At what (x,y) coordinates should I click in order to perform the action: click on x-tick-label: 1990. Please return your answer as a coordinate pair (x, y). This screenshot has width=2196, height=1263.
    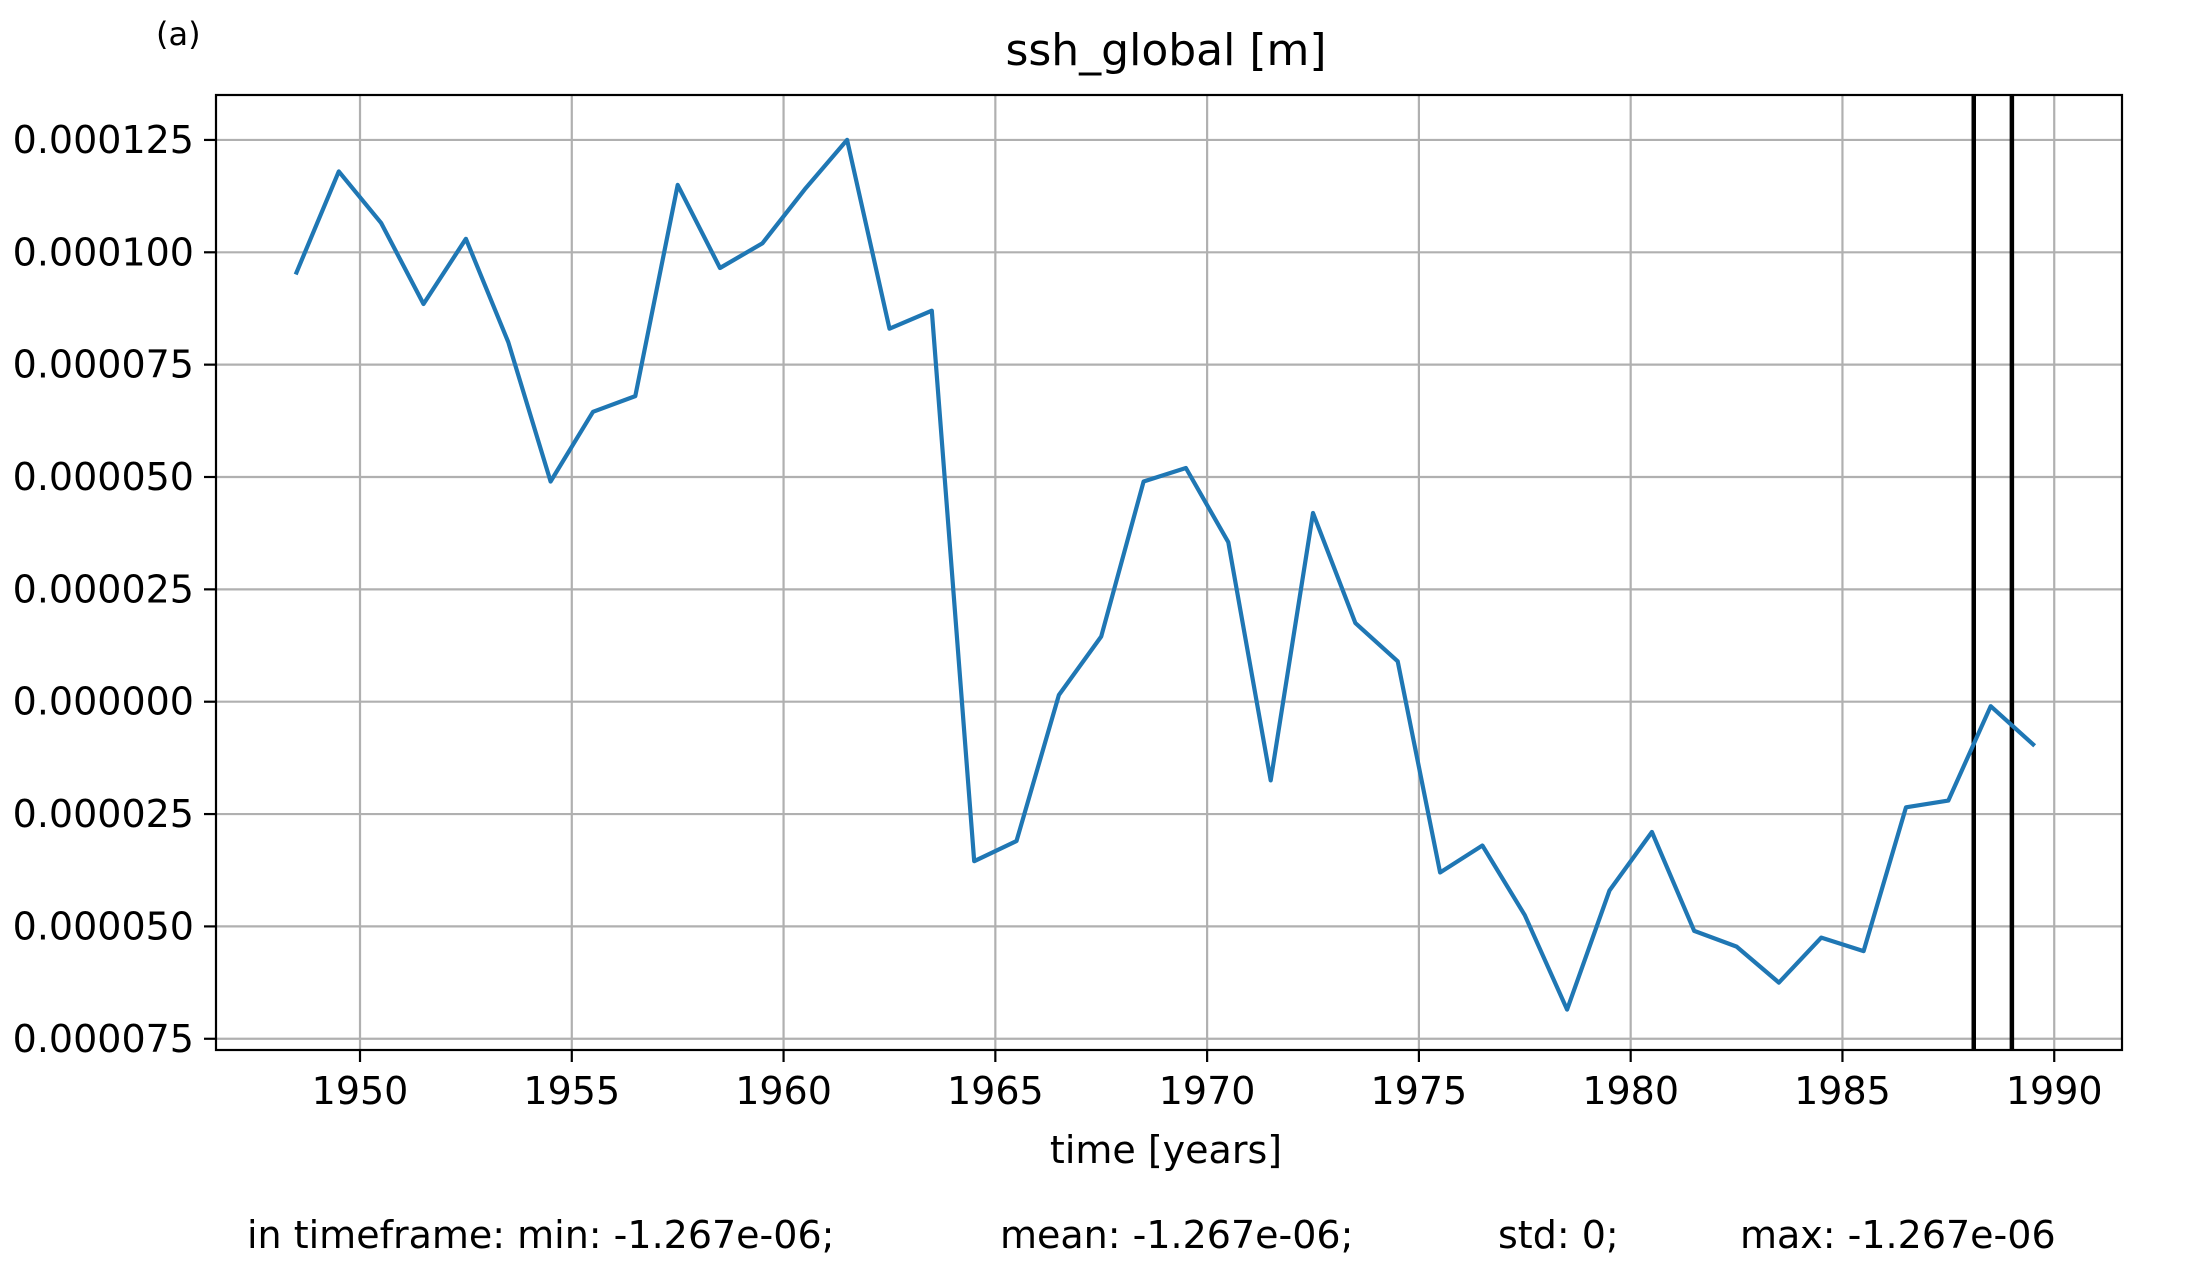
    Looking at the image, I should click on (2054, 1091).